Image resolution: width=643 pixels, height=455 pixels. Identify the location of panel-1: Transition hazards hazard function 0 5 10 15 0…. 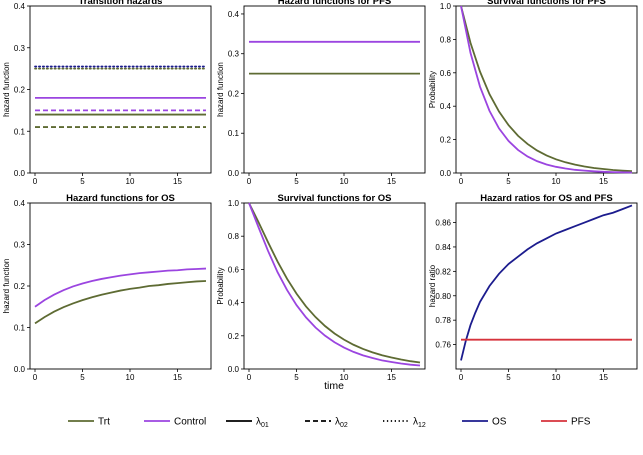
(107, 93).